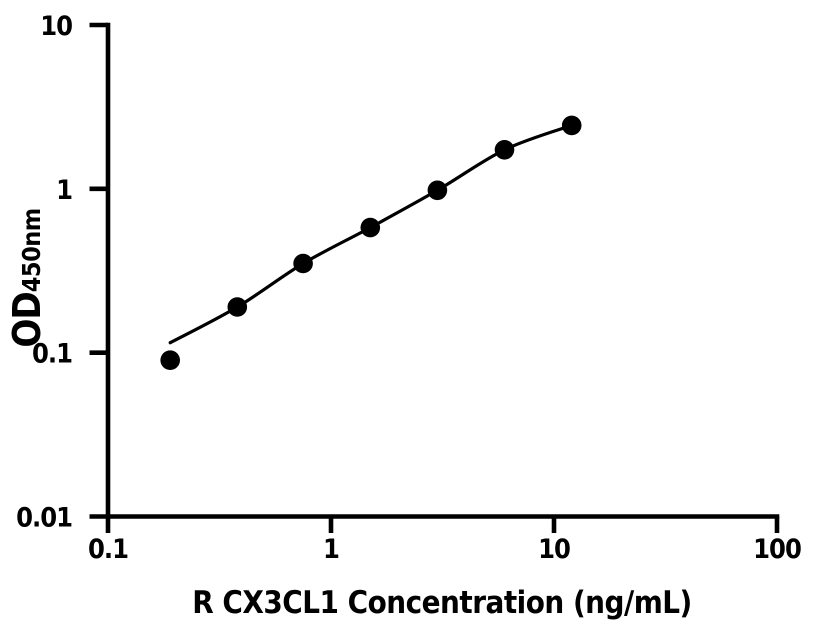  What do you see at coordinates (64, 190) in the screenshot?
I see `y-tick-label: 1` at bounding box center [64, 190].